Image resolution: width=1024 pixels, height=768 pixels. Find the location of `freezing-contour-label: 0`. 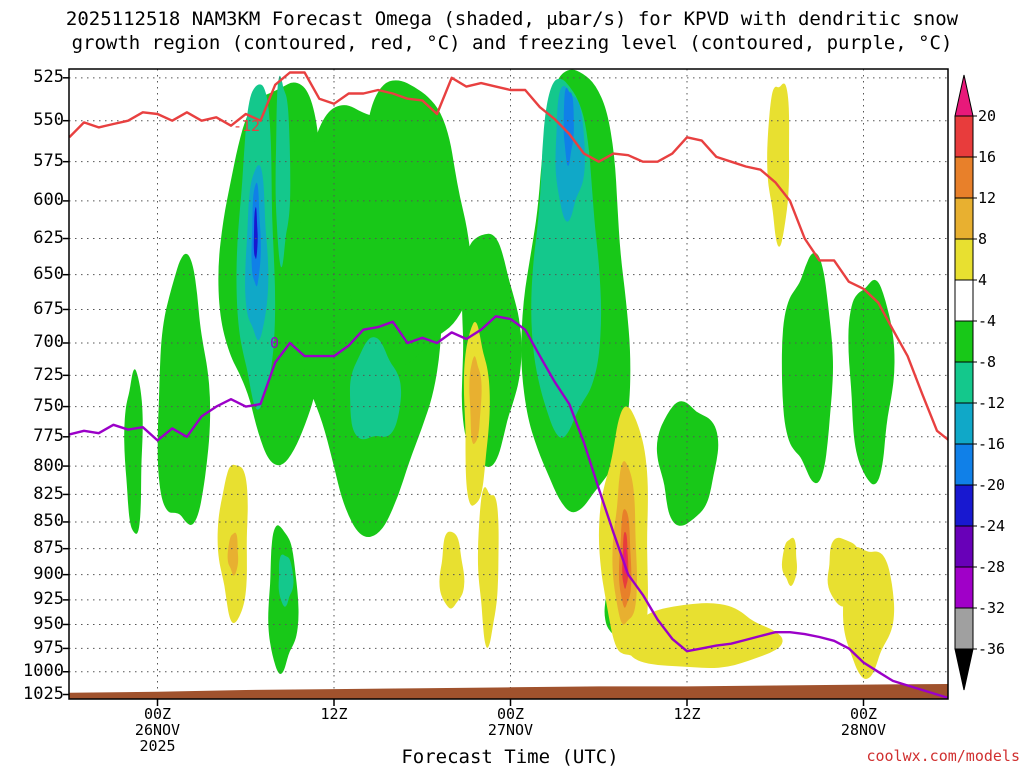

freezing-contour-label: 0 is located at coordinates (274, 343).